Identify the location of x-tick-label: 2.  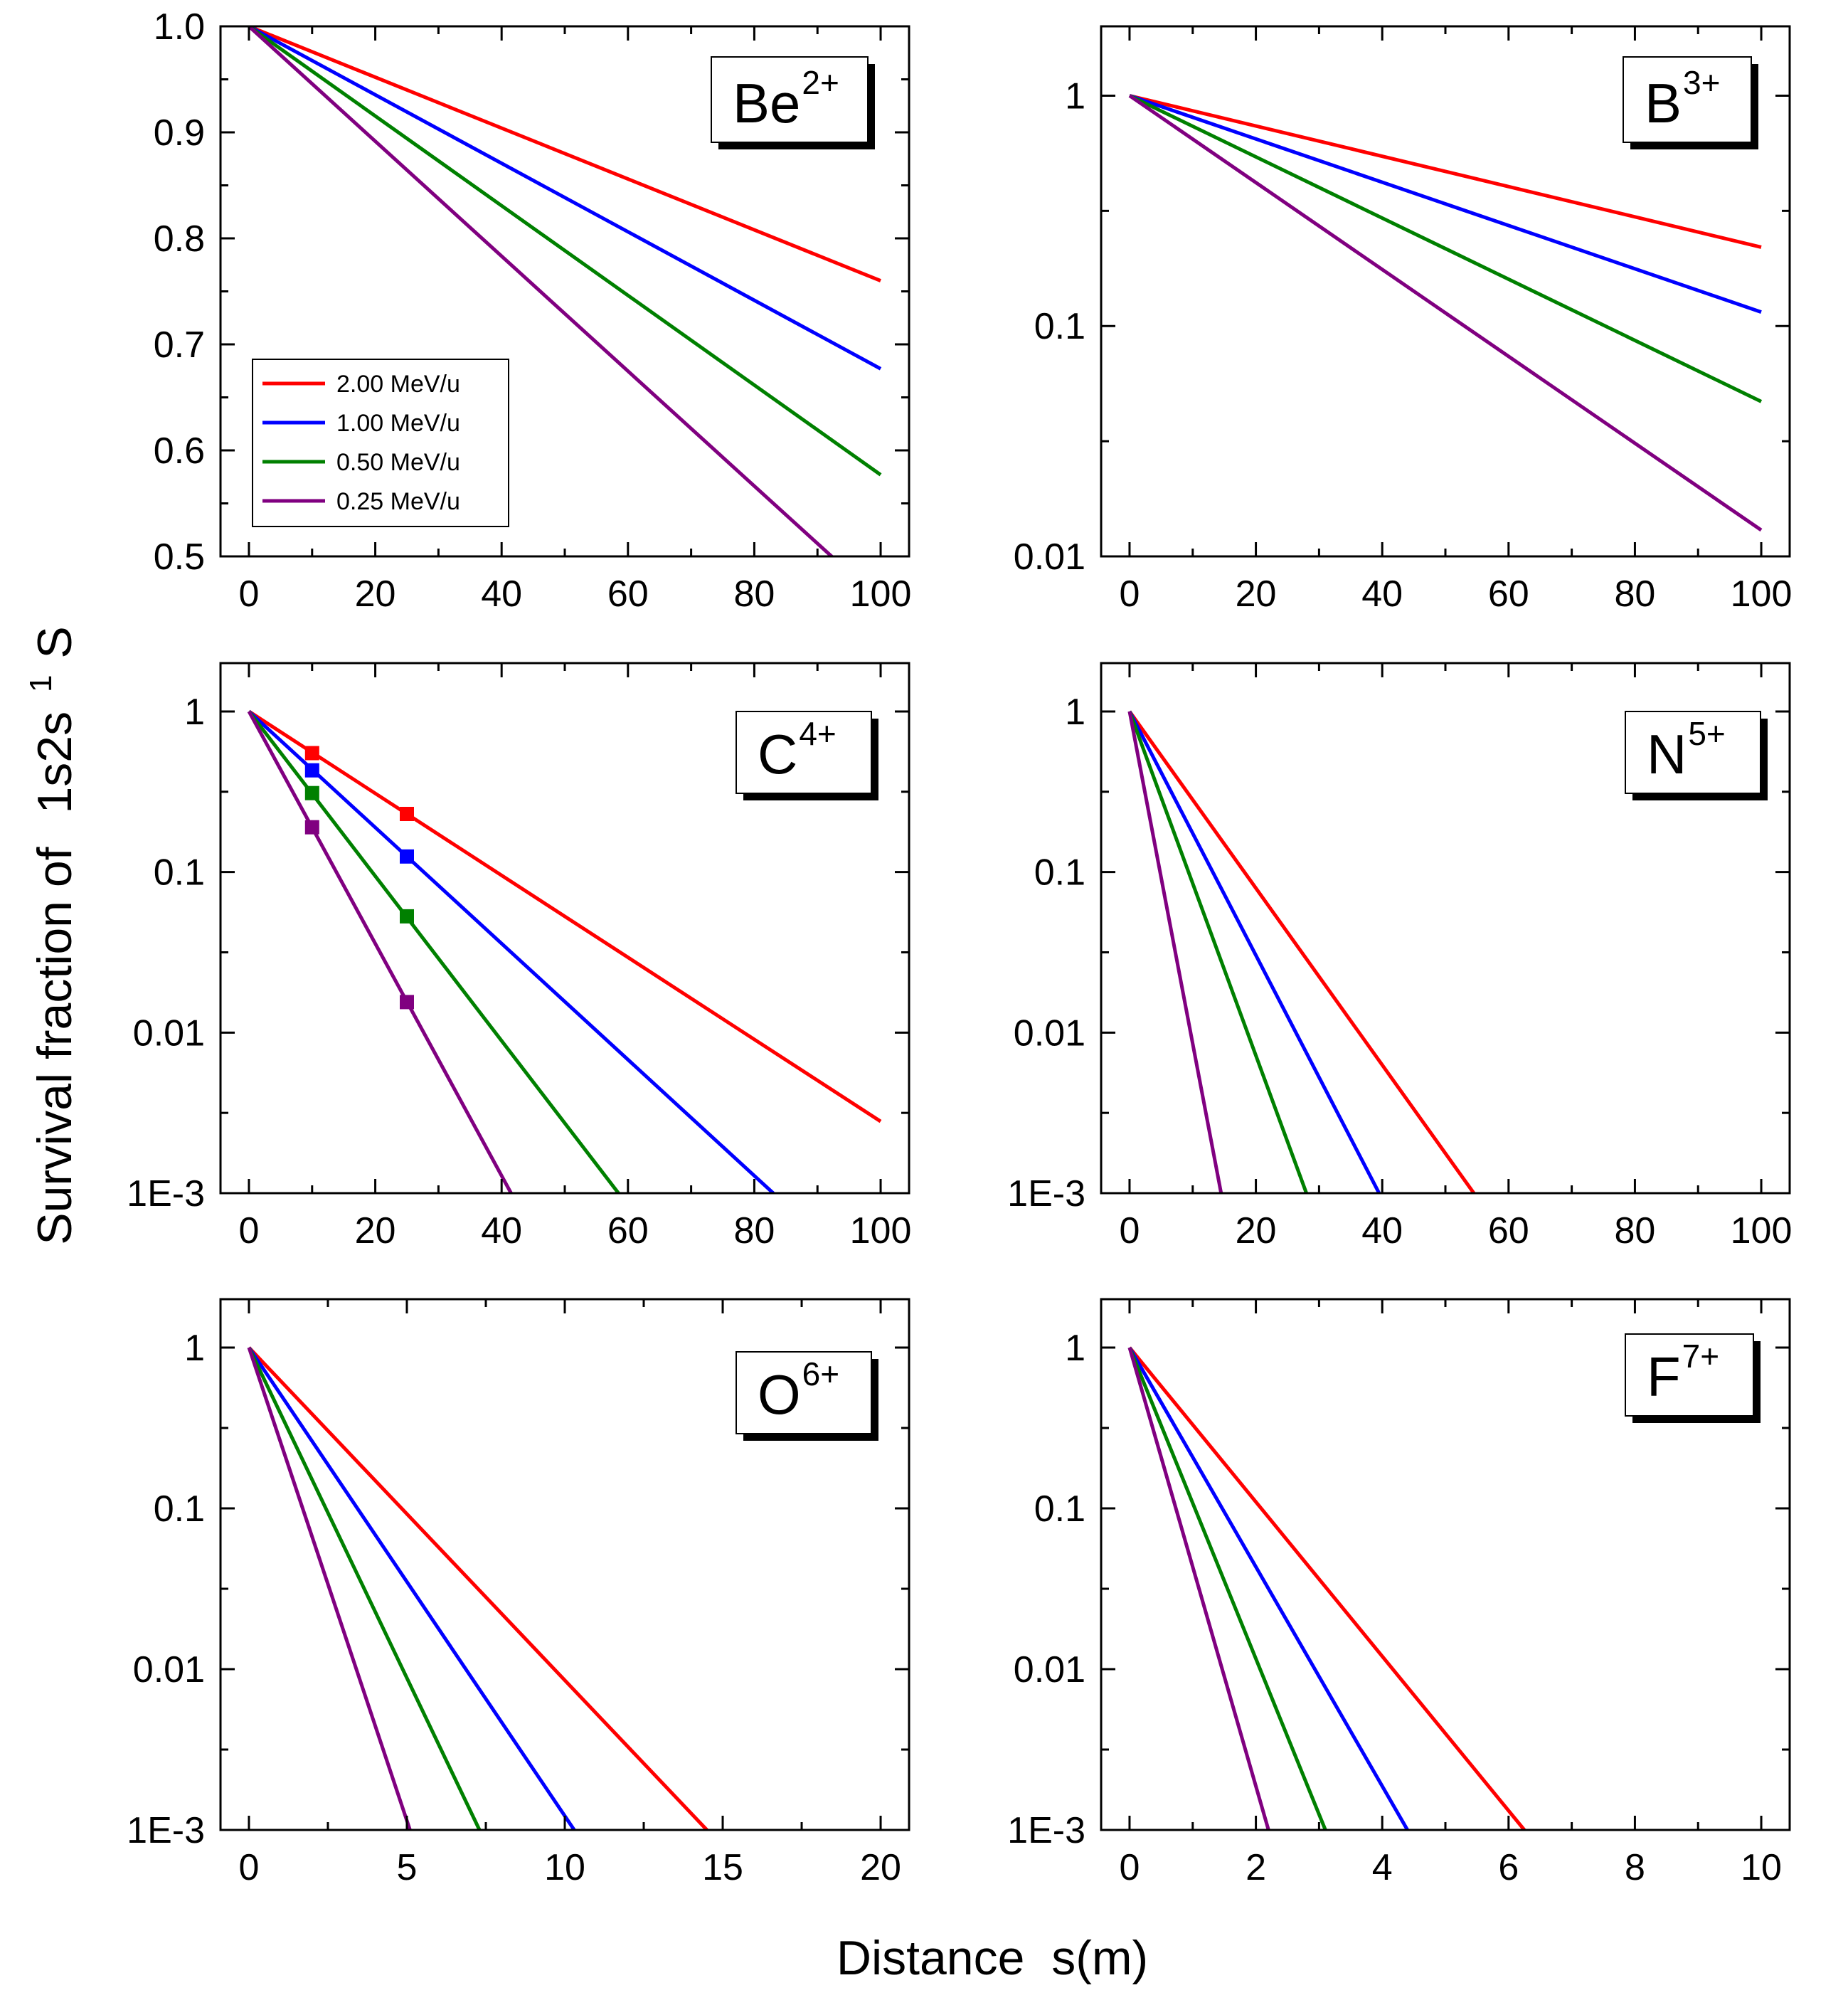
(1256, 1867).